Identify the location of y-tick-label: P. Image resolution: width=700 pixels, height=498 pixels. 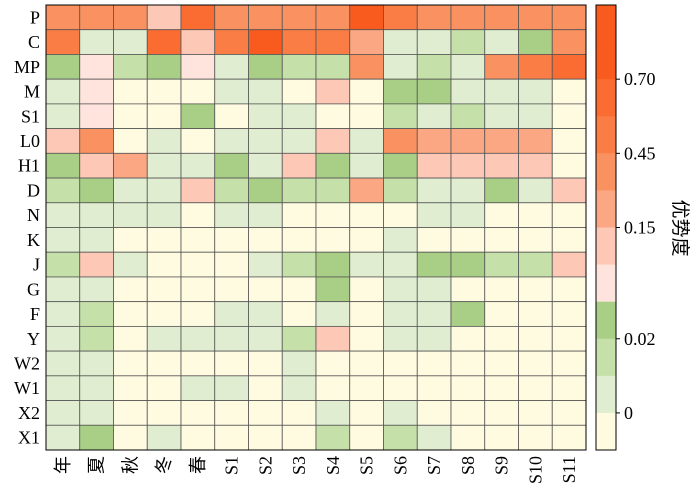
(35, 17).